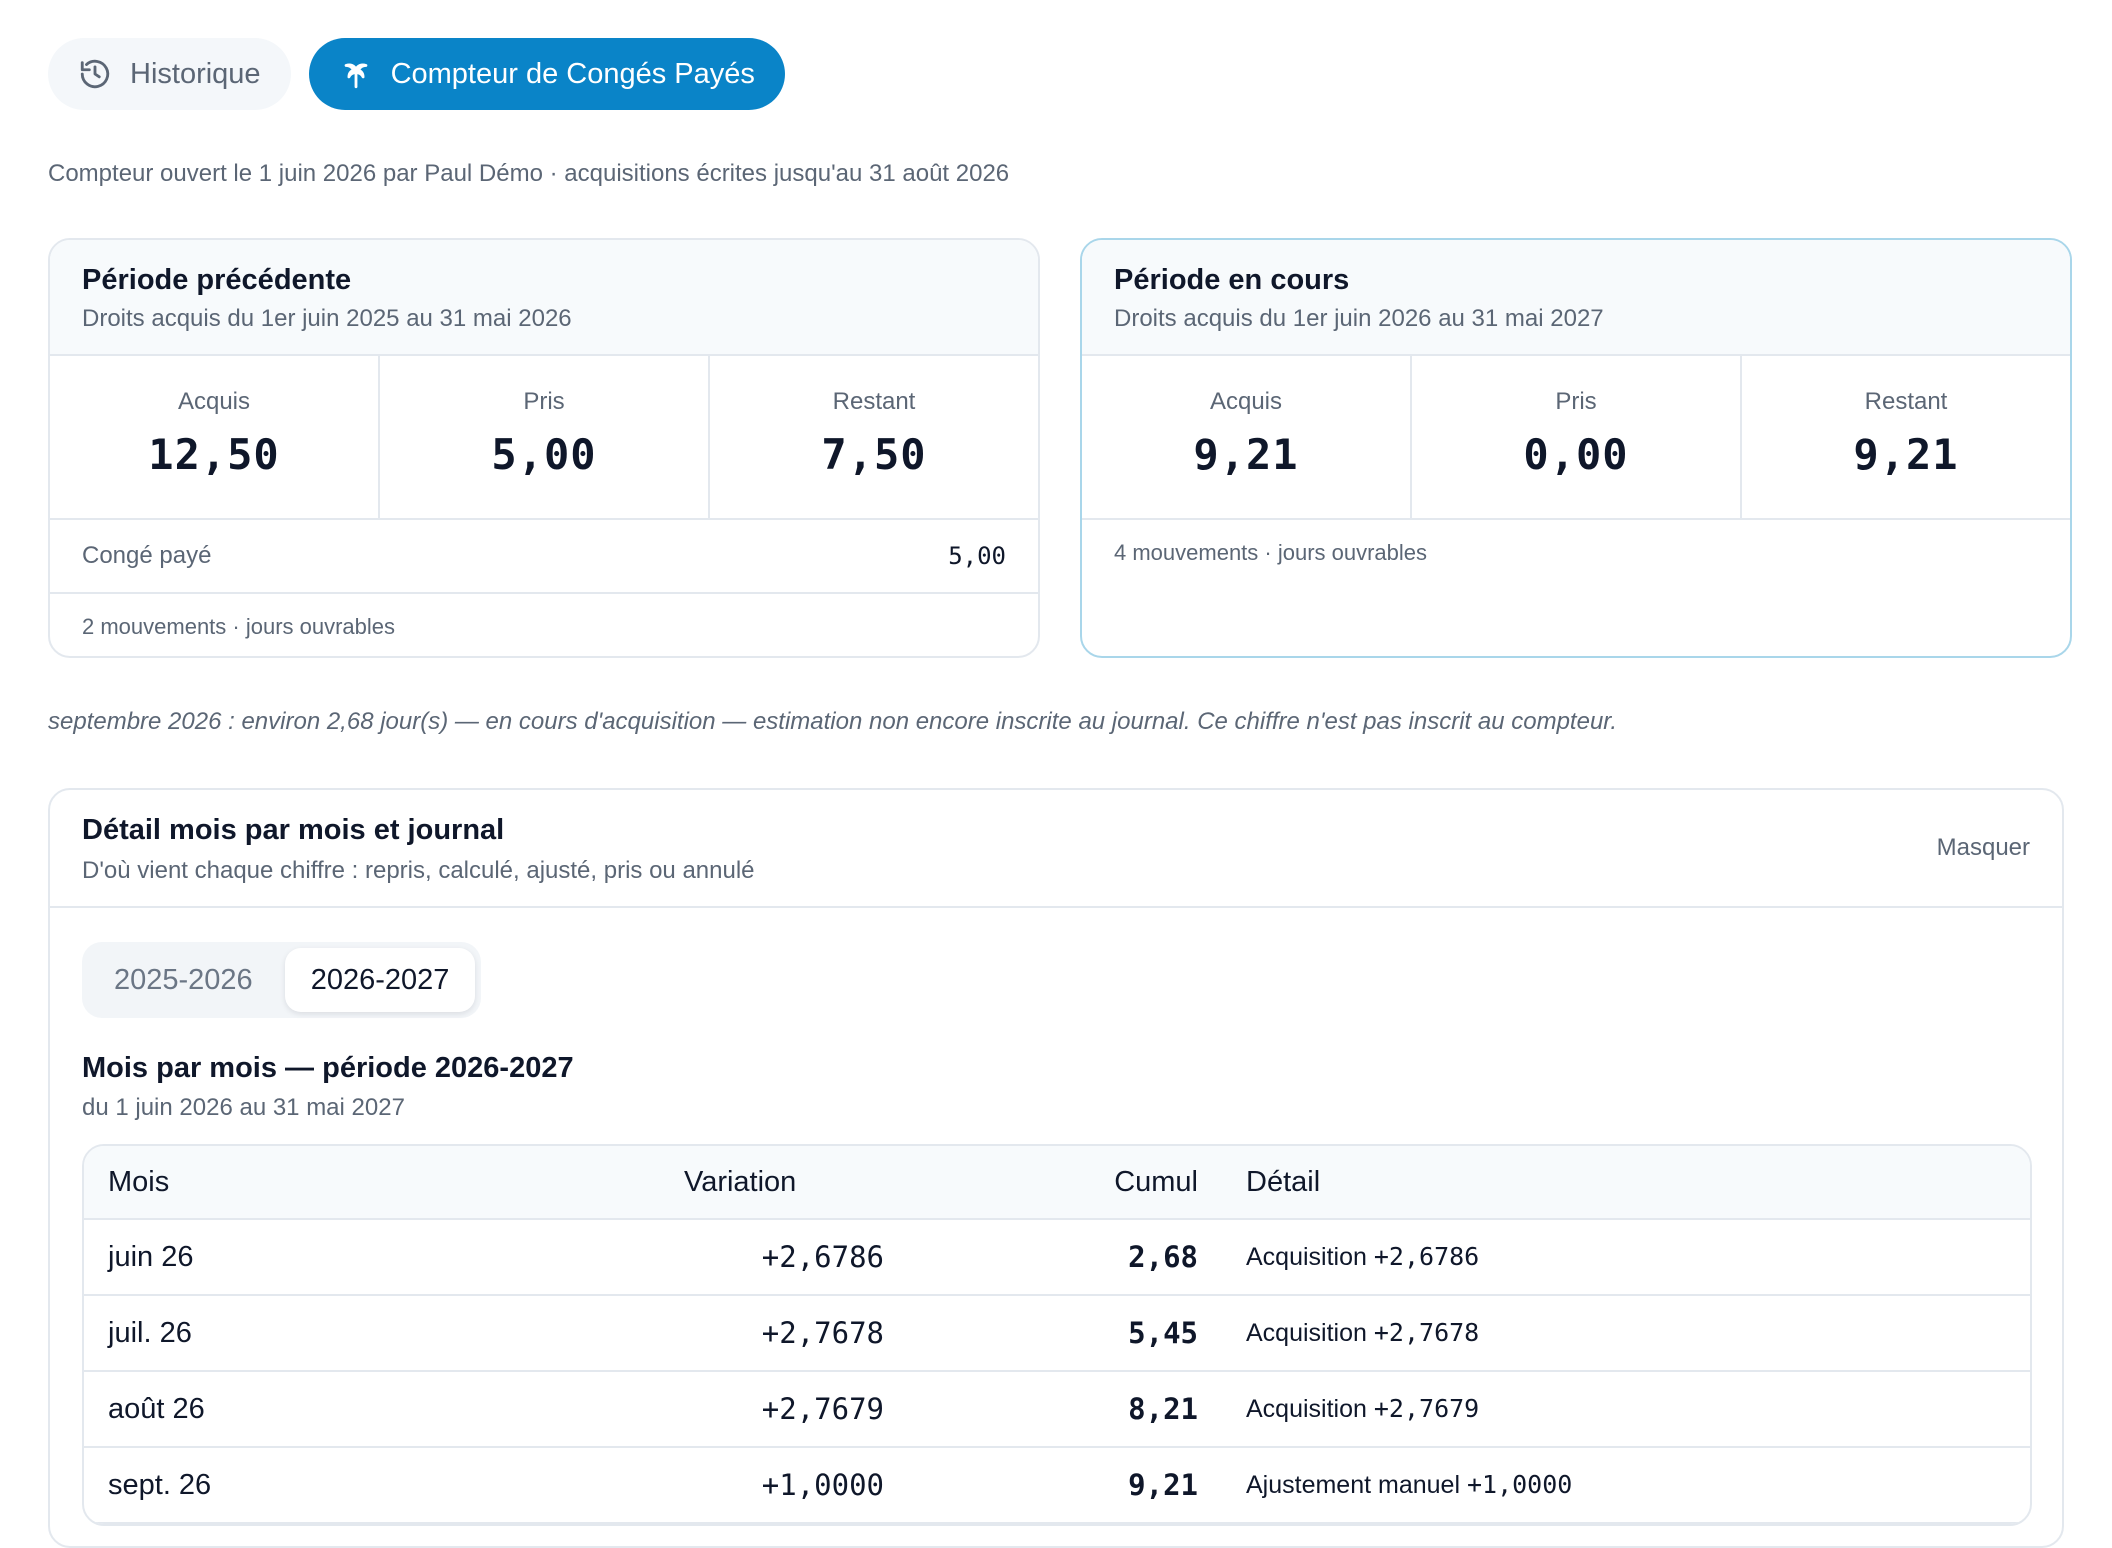 This screenshot has width=2112, height=1548. What do you see at coordinates (1426, 1332) in the screenshot?
I see `detail-amount: +2,7678` at bounding box center [1426, 1332].